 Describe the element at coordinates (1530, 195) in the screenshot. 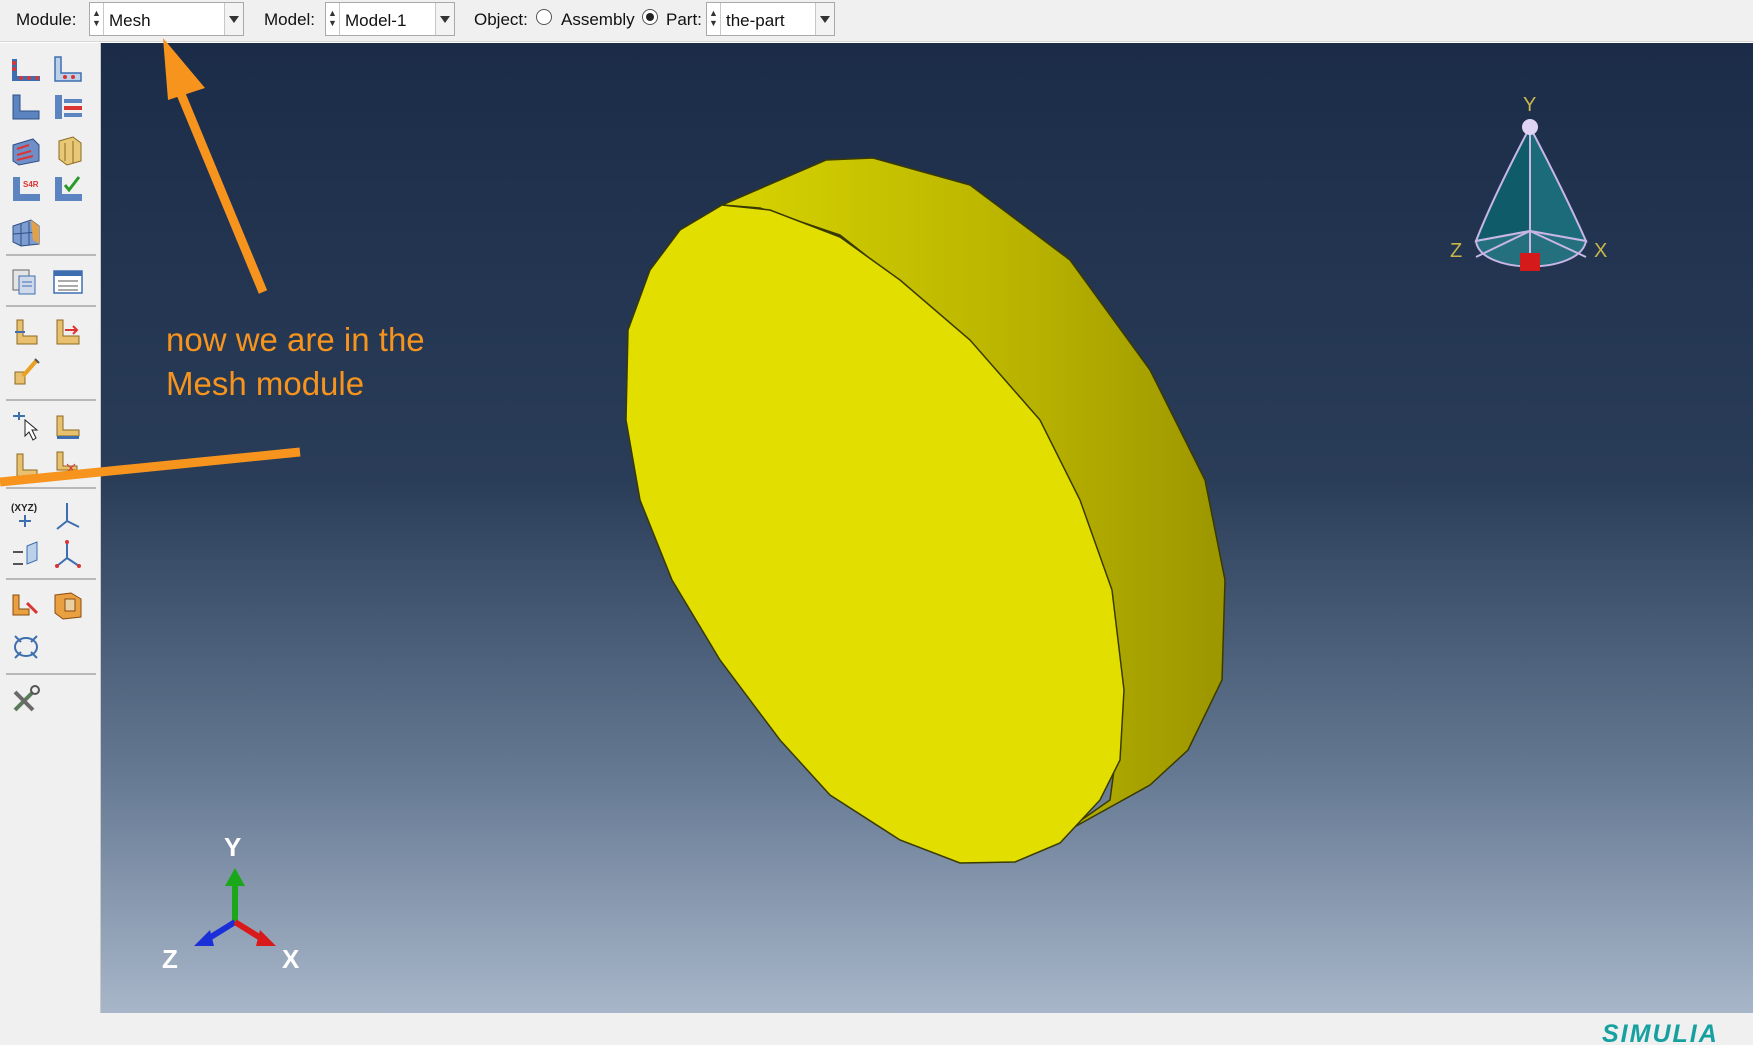

I see `view-orientation-triad: Y Z X` at that location.